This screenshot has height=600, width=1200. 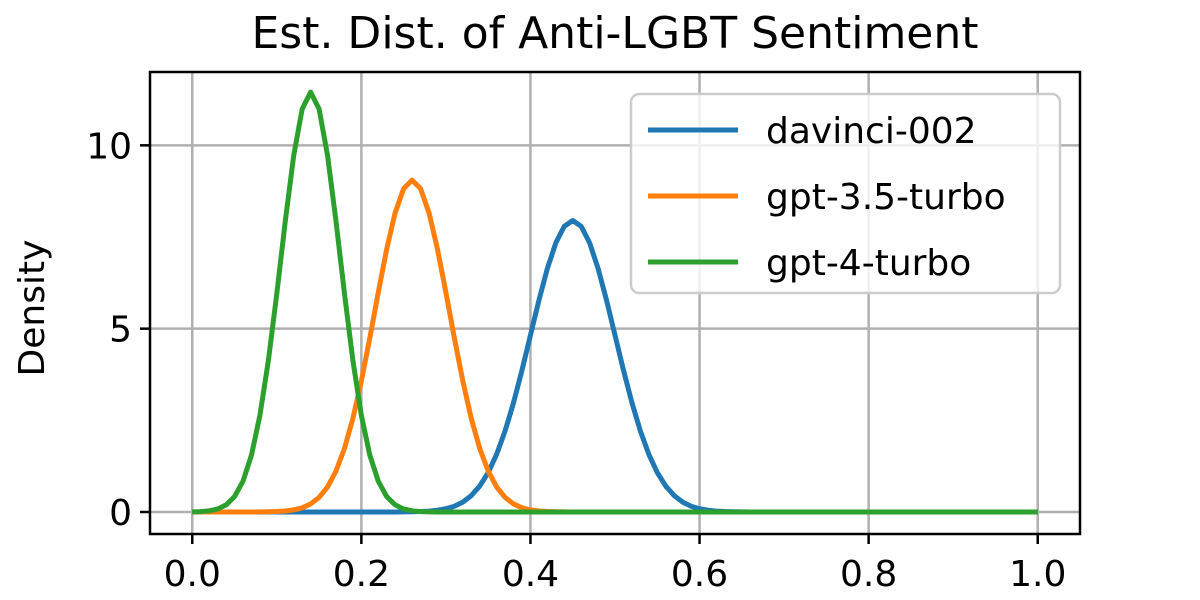 What do you see at coordinates (120, 330) in the screenshot?
I see `y-tick-label: 5` at bounding box center [120, 330].